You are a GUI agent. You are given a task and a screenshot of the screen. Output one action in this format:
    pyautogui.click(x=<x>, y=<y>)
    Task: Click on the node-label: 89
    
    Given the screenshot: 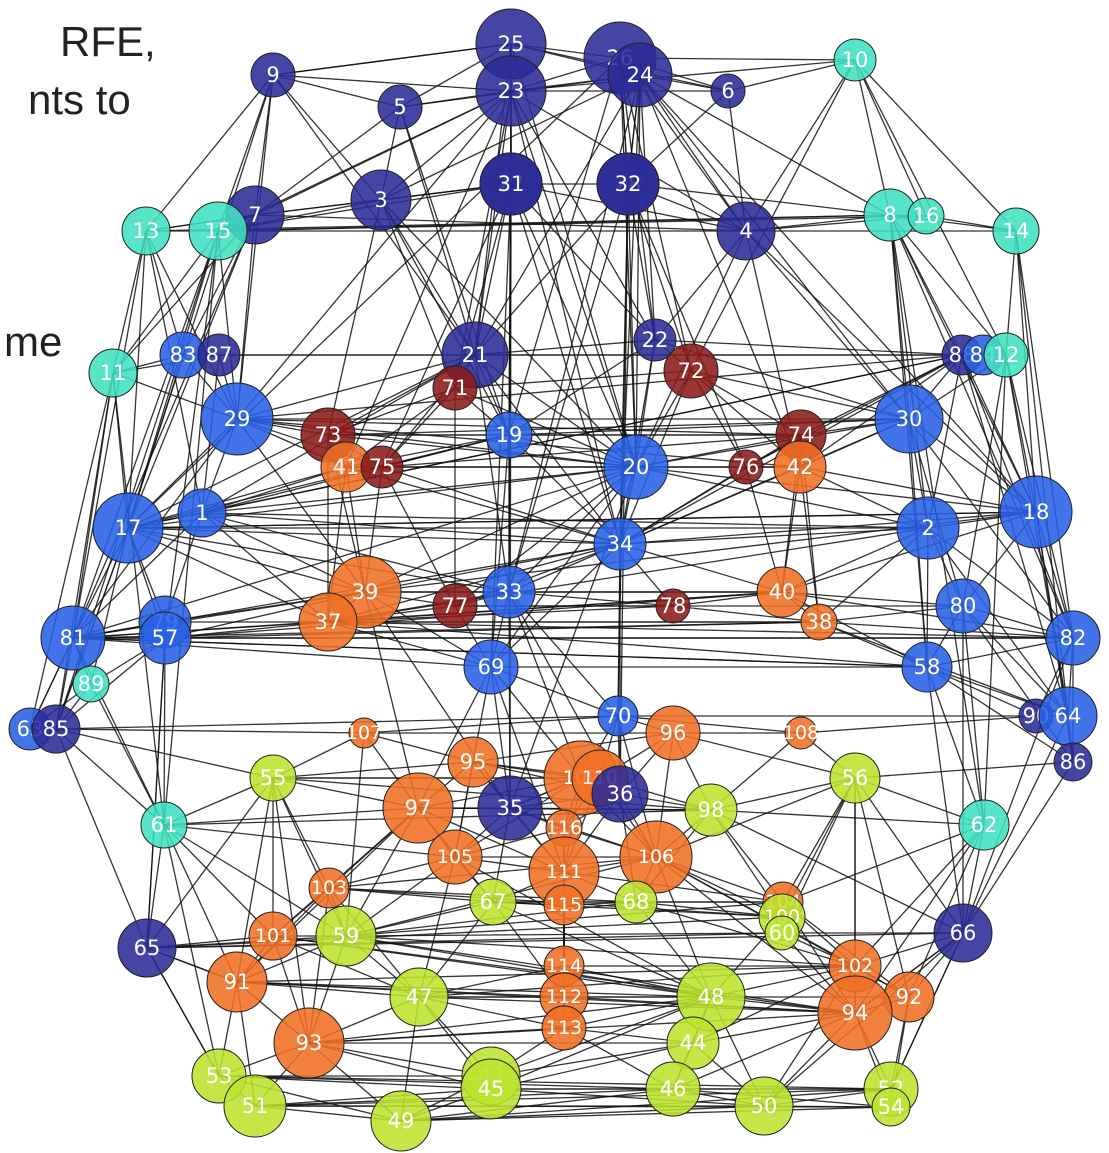 What is the action you would take?
    pyautogui.click(x=91, y=684)
    